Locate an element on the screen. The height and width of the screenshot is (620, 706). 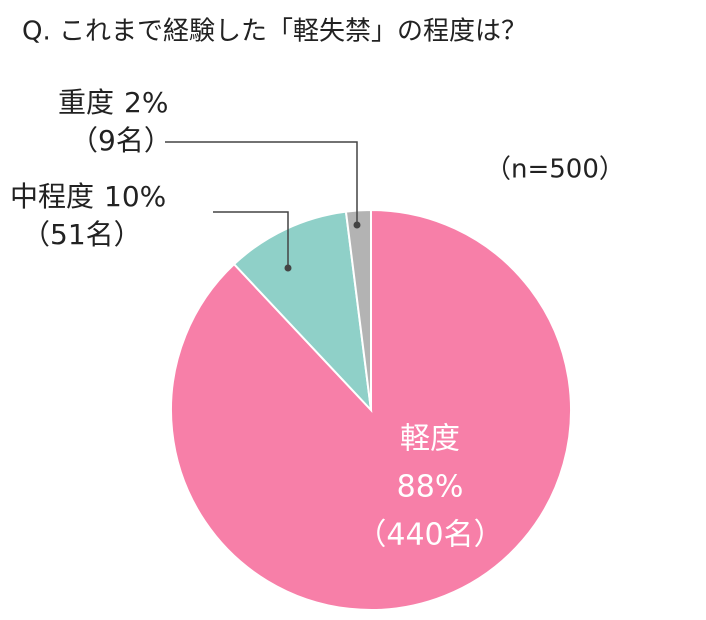
slice-name: 重度 is located at coordinates (86, 102).